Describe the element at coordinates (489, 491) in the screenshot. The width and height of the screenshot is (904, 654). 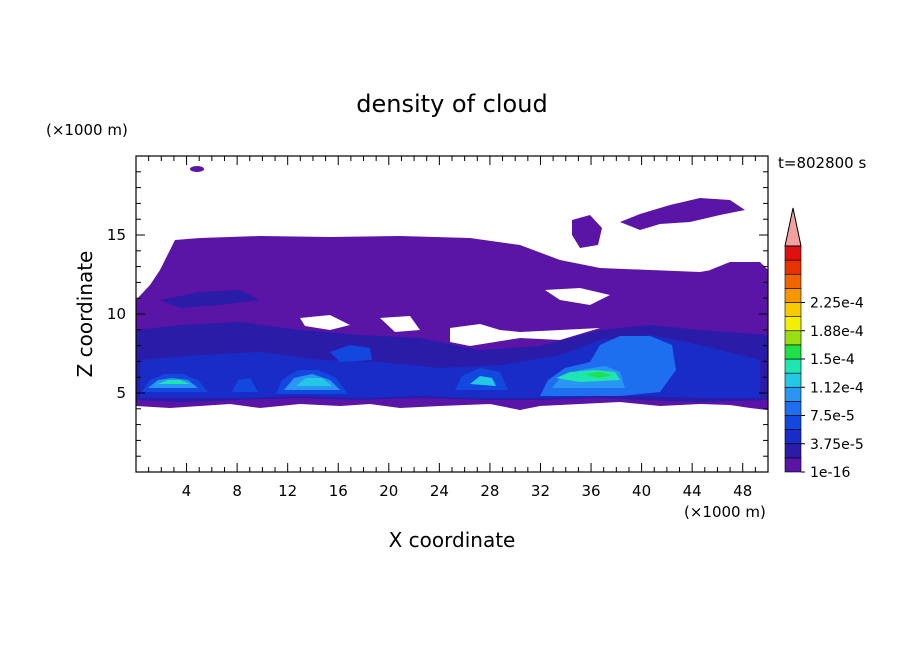
I see `x-tick-label: 28` at that location.